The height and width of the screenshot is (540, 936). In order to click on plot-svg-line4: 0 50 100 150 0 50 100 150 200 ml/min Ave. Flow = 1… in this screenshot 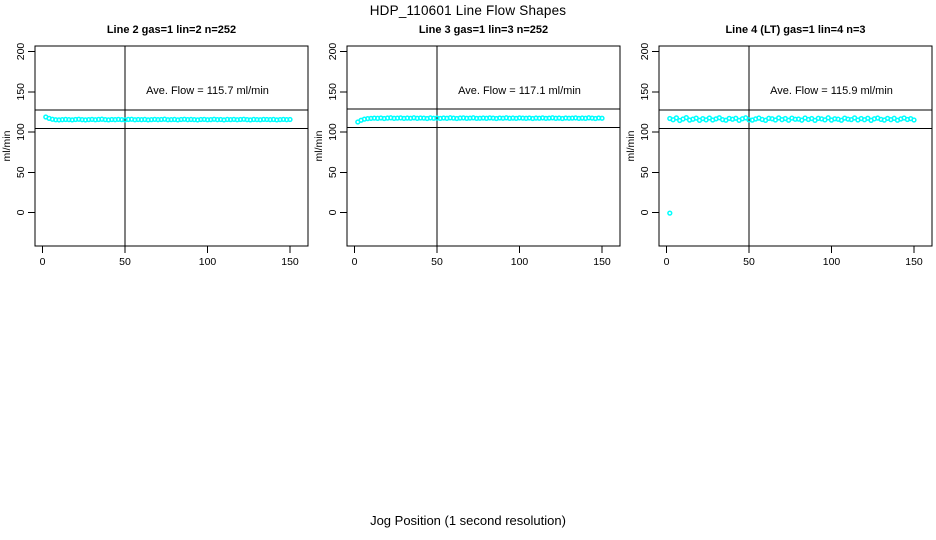, I will do `click(779, 155)`.